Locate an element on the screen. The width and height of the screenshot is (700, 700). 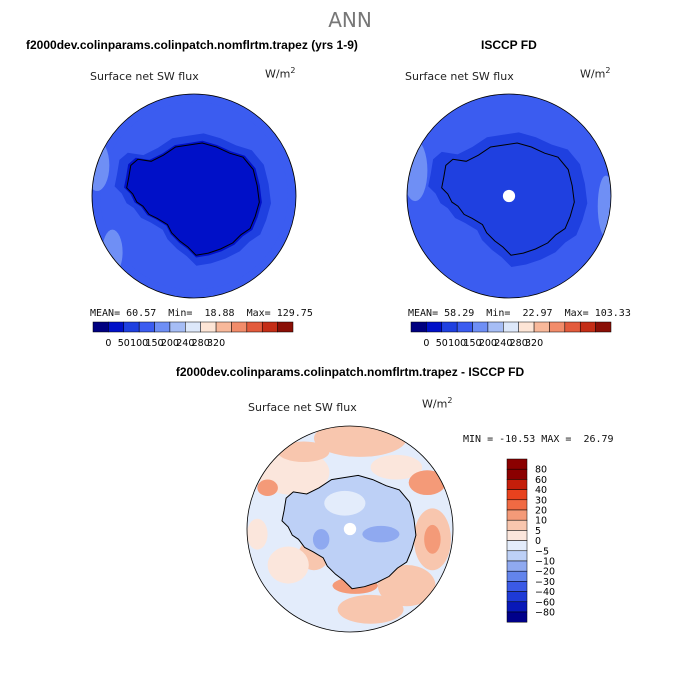
panel1-colorbar-tick-label: 280 is located at coordinates (201, 343).